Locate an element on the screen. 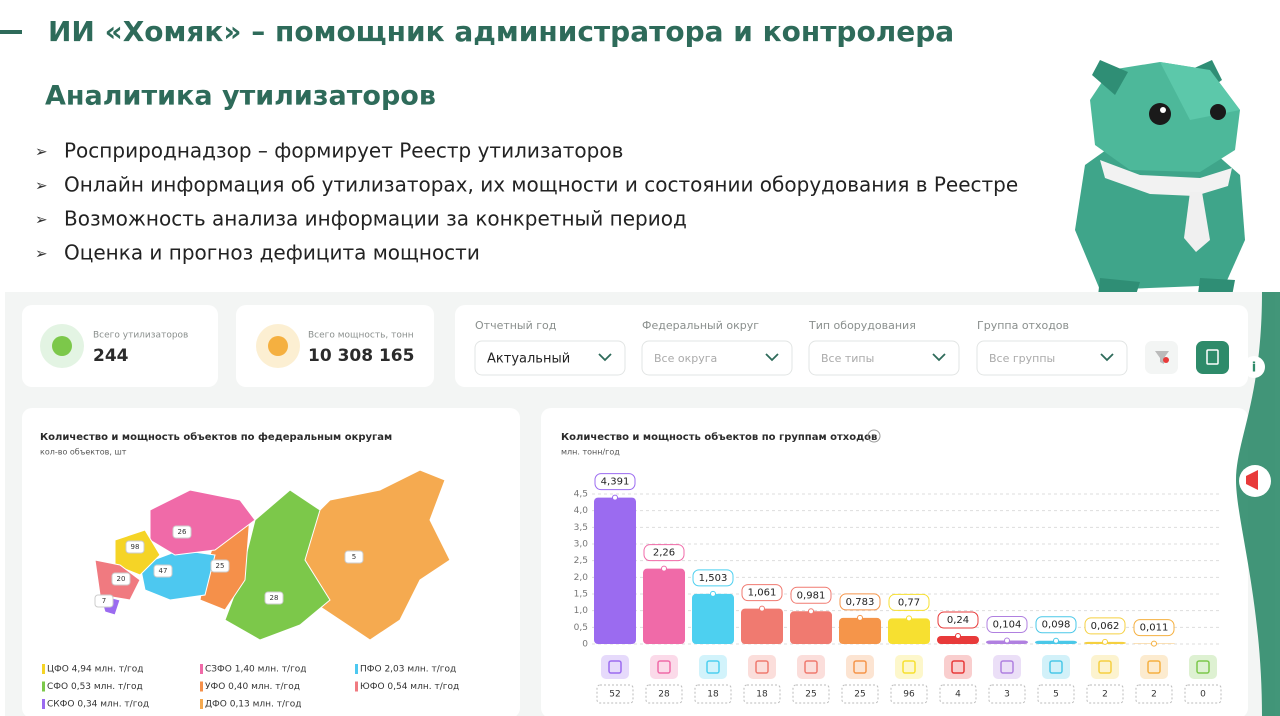  legend-text: СКФО 0,34 млн. т/год is located at coordinates (98, 705).